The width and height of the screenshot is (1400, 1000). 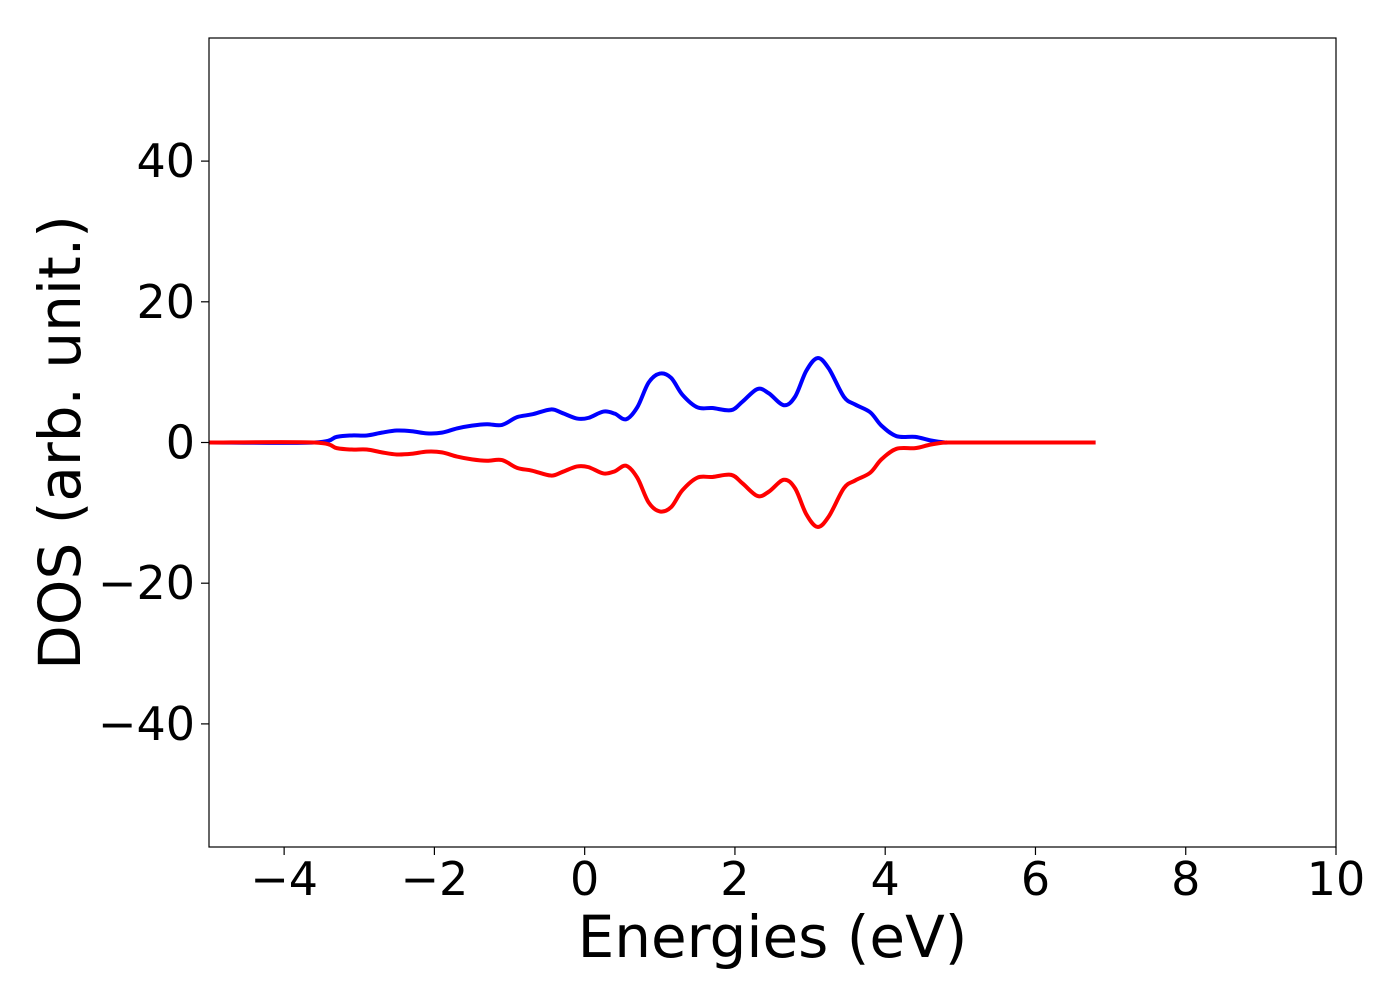 I want to click on x-tick-label: −2, so click(x=434, y=879).